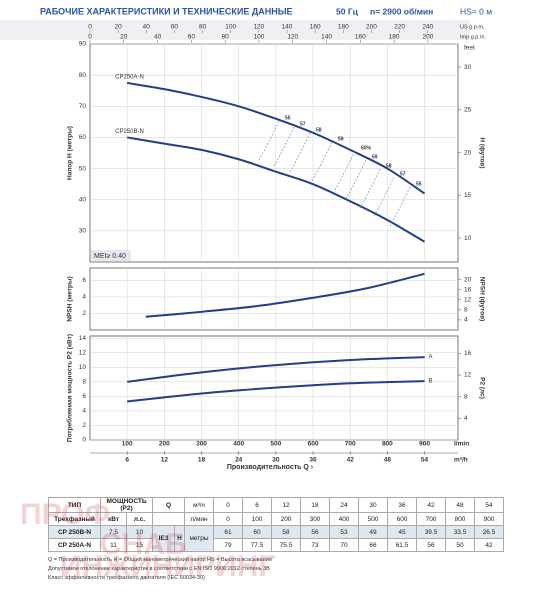 The image size is (551, 600). Describe the element at coordinates (315, 545) in the screenshot. I see `table-cell: 73` at that location.